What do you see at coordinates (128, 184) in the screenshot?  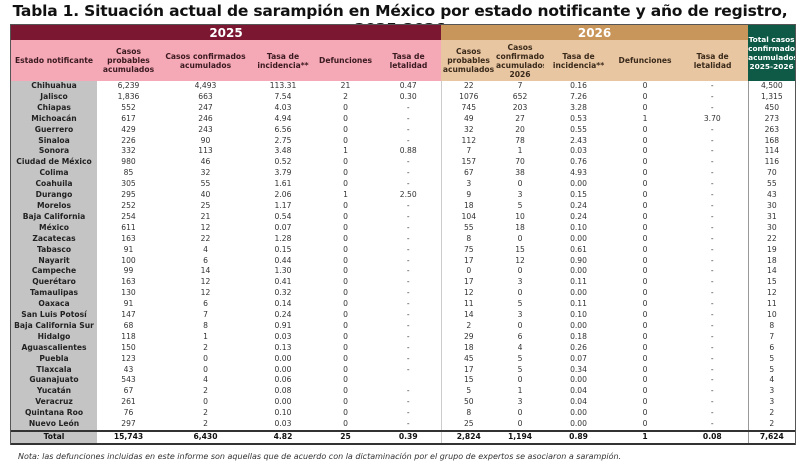 I see `value-cell: 305` at bounding box center [128, 184].